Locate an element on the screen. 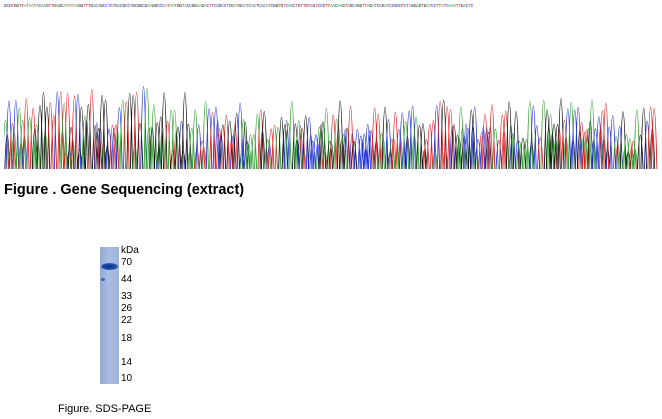  marker-label-26: 26 is located at coordinates (127, 308).